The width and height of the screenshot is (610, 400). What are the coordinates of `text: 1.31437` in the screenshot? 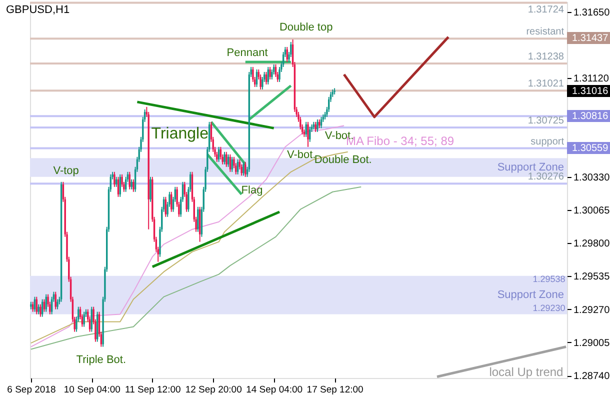 It's located at (590, 38).